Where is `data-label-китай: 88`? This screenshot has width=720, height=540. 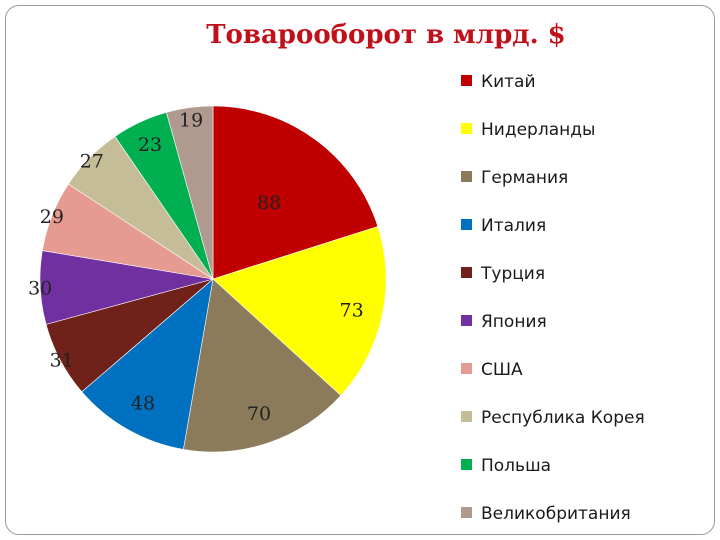
data-label-китай: 88 is located at coordinates (269, 203).